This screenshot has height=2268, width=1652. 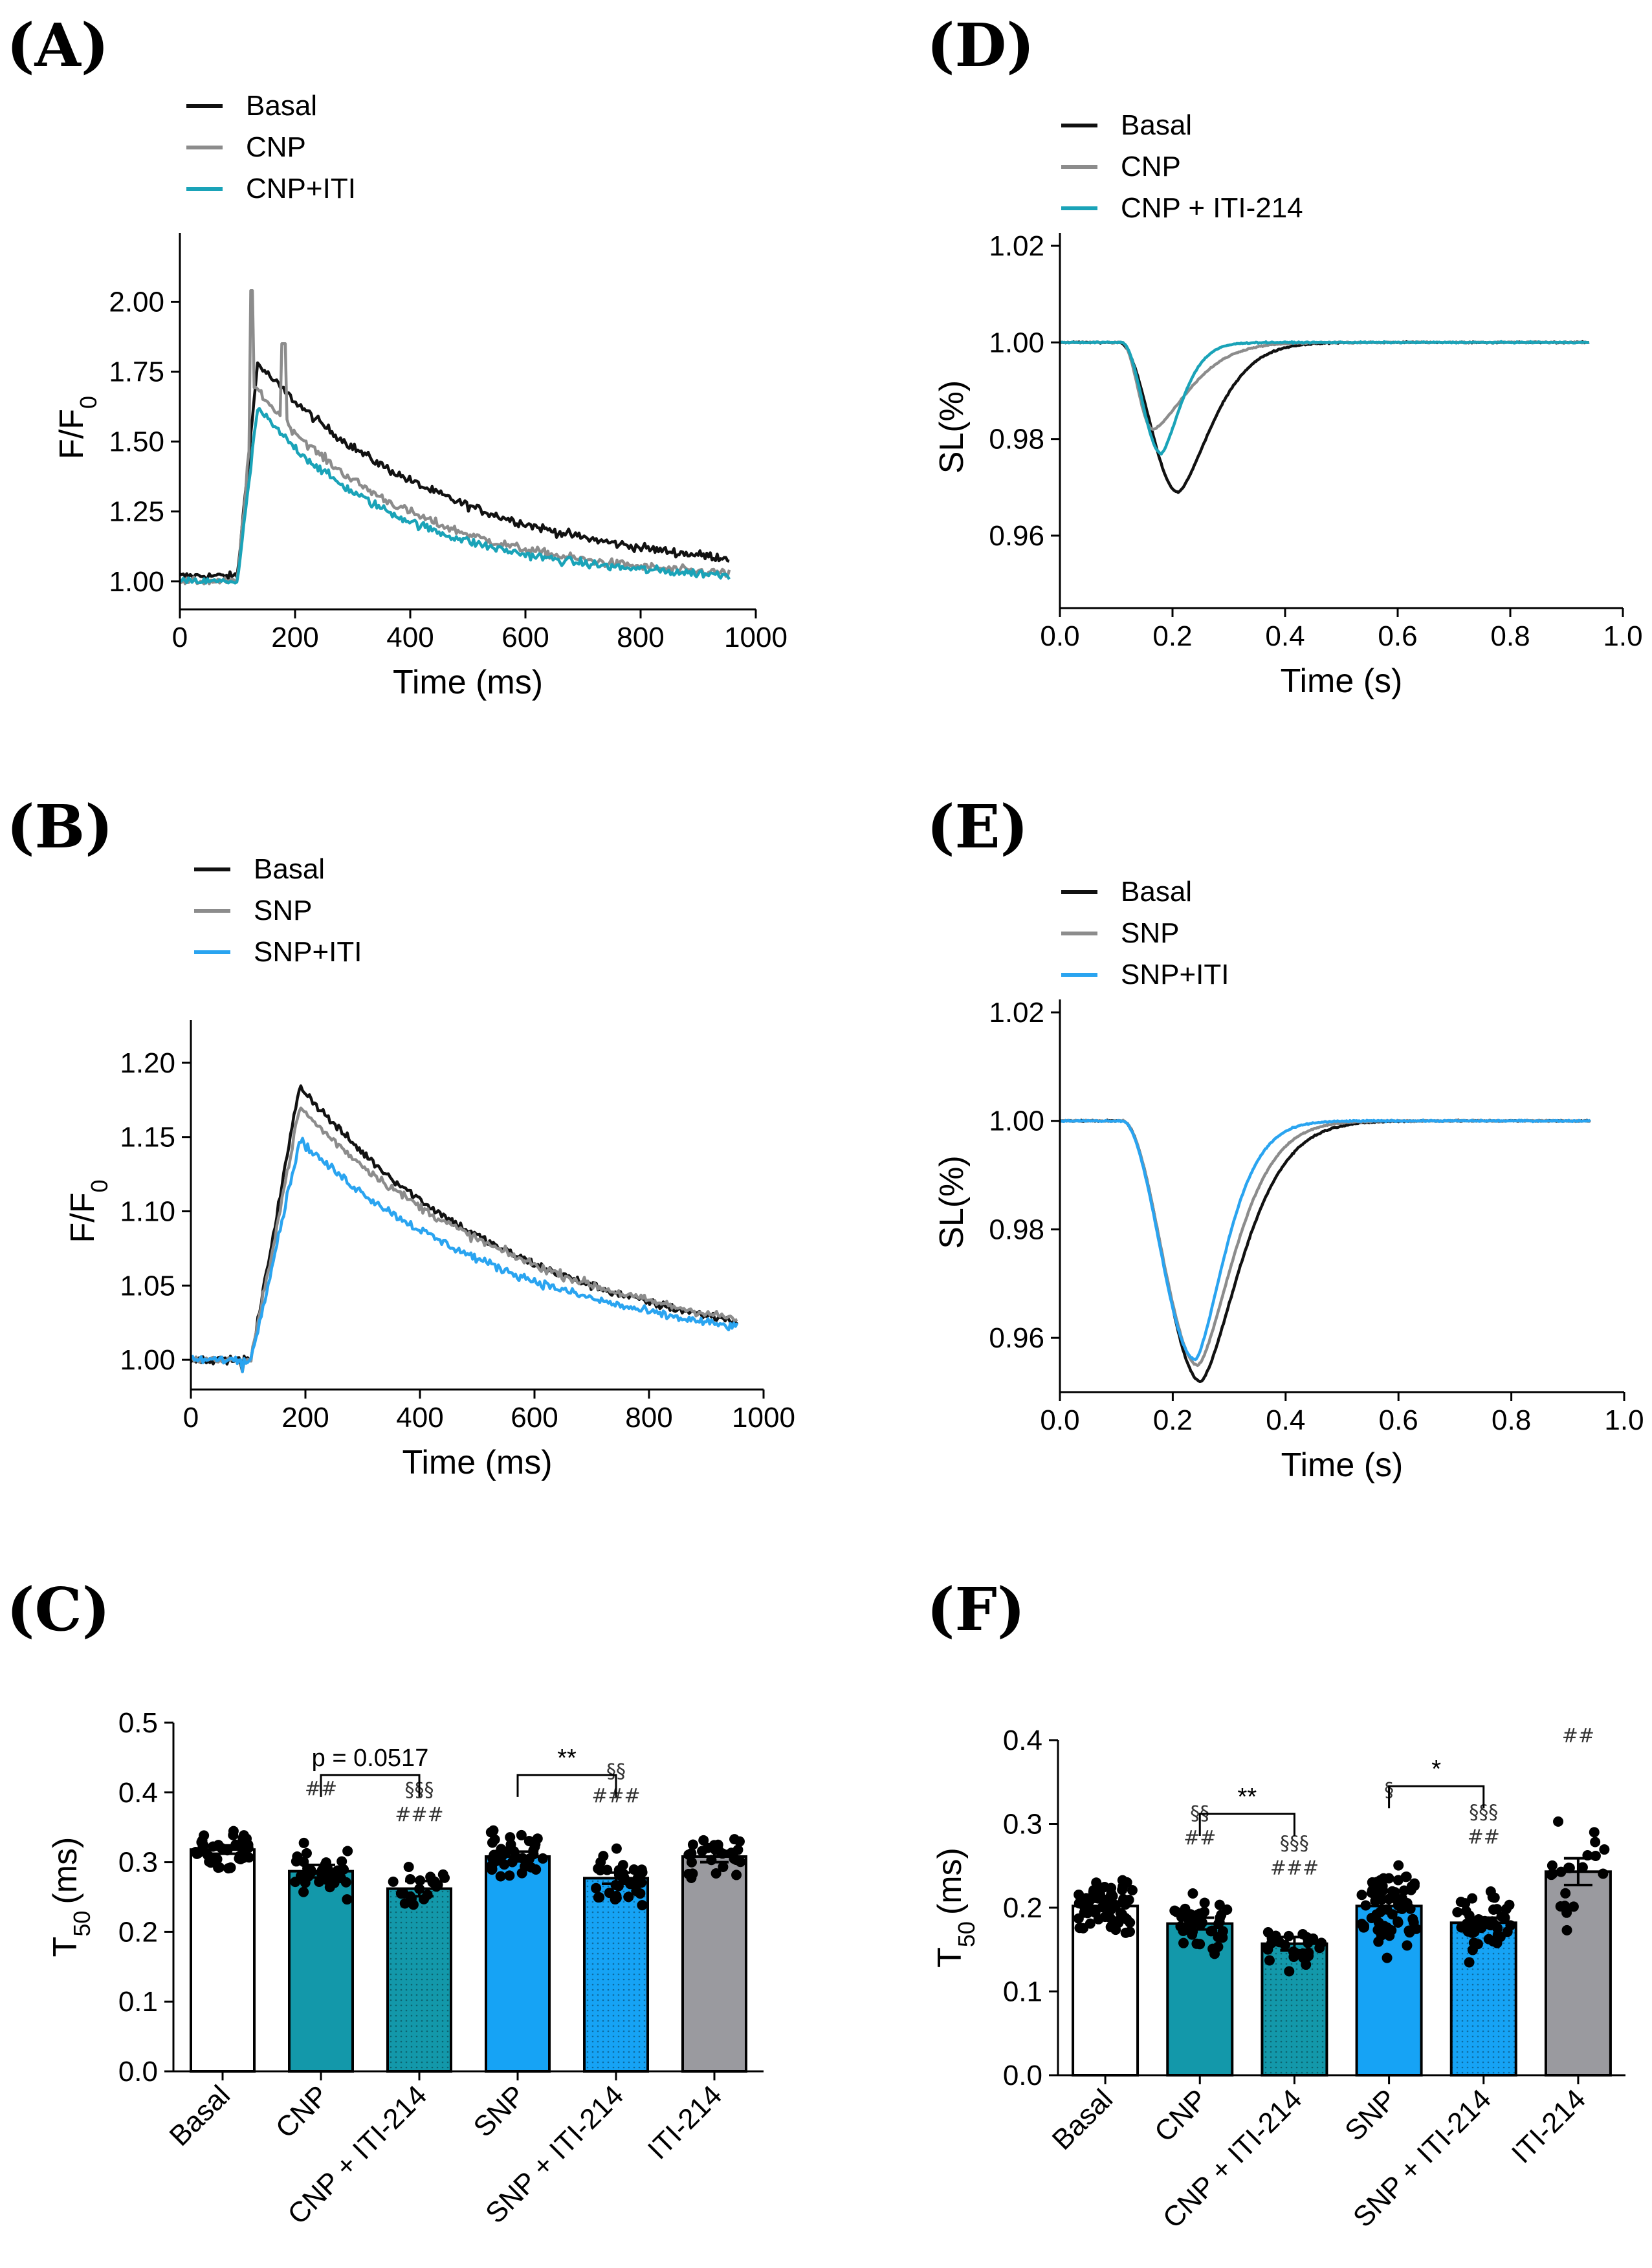 I want to click on x-tick-label: CNP, so click(x=302, y=2112).